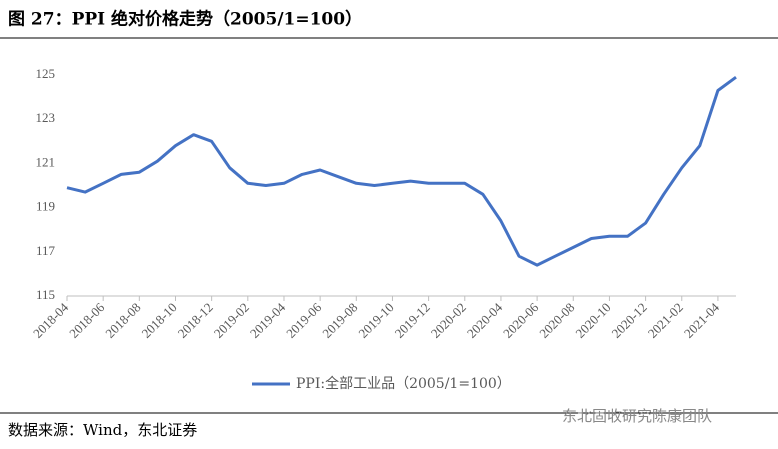 The width and height of the screenshot is (778, 449). Describe the element at coordinates (185, 19) in the screenshot. I see `chart-title: 图 27：PPI 绝对价格走势（2005/1=100）` at that location.